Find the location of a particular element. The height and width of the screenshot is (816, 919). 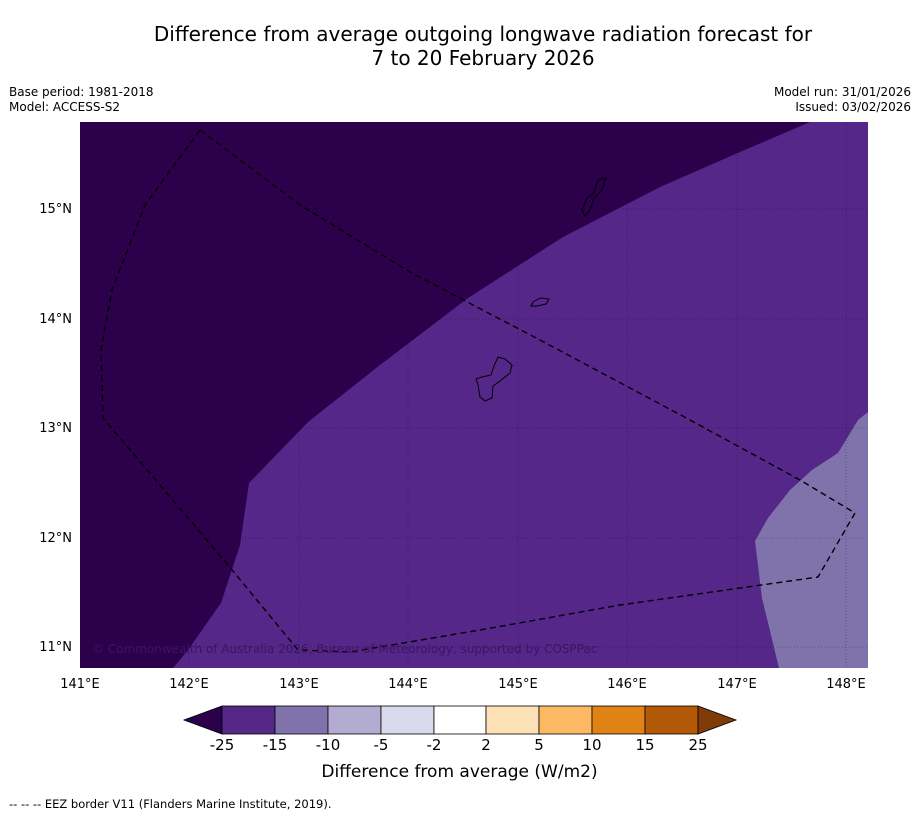

lon-label: 145°E is located at coordinates (518, 684).